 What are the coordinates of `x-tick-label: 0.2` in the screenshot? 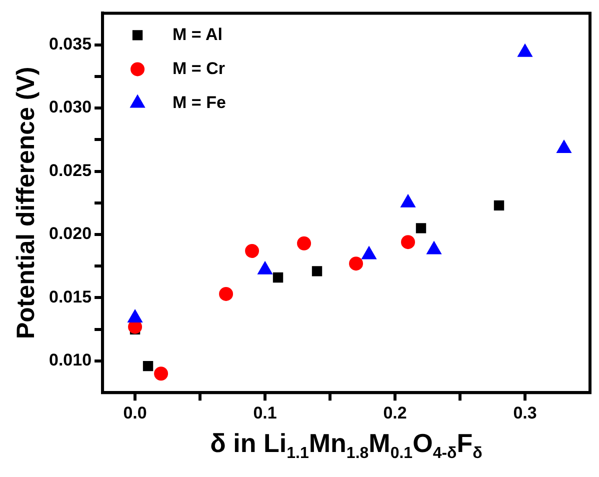 It's located at (395, 412).